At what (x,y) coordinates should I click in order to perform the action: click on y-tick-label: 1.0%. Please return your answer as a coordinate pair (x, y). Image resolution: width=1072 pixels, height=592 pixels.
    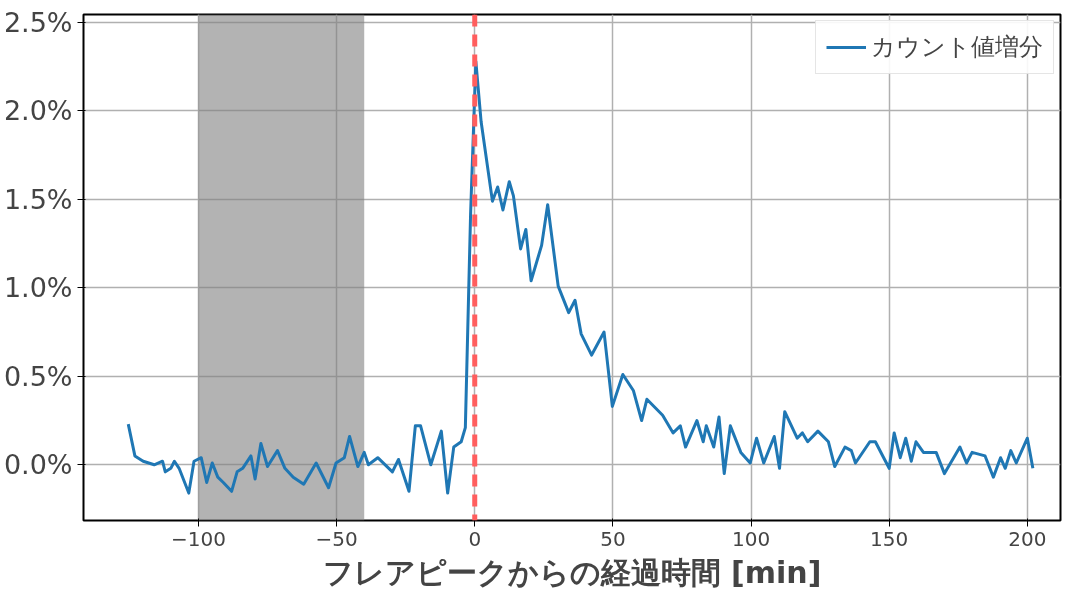
    Looking at the image, I should click on (38, 288).